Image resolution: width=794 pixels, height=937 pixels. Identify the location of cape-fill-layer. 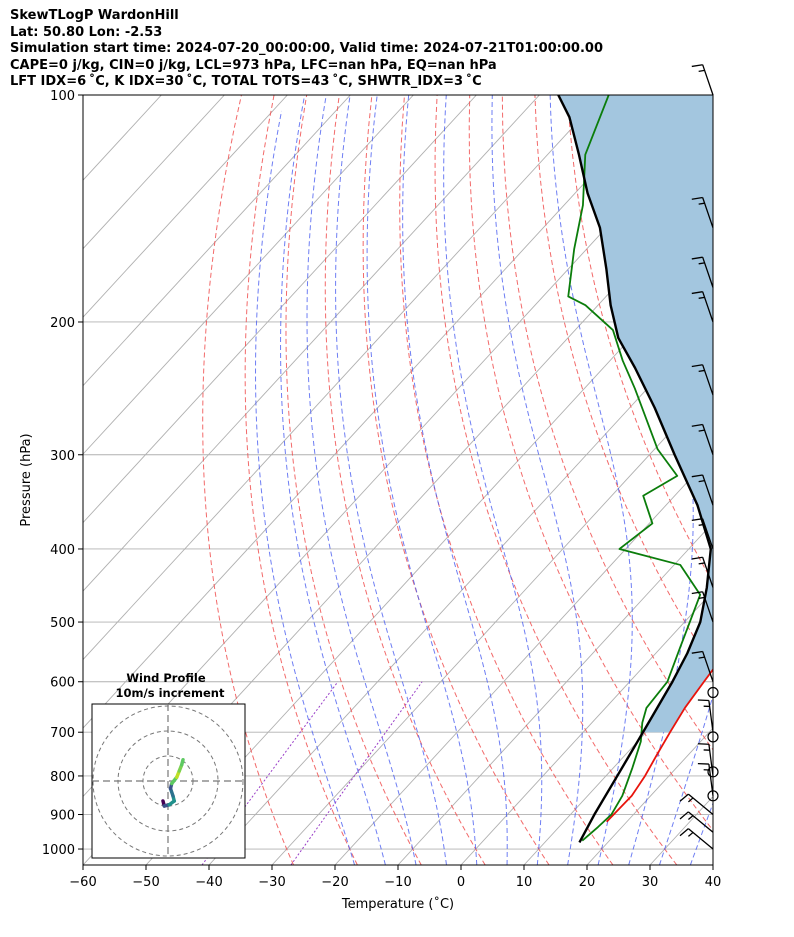
(635, 414).